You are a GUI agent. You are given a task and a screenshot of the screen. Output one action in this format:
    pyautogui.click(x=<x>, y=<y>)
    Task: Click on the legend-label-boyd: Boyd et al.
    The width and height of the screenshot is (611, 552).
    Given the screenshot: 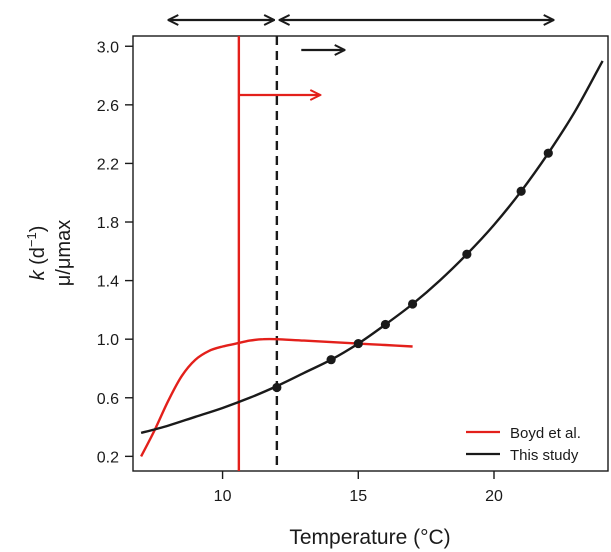 What is the action you would take?
    pyautogui.click(x=545, y=433)
    